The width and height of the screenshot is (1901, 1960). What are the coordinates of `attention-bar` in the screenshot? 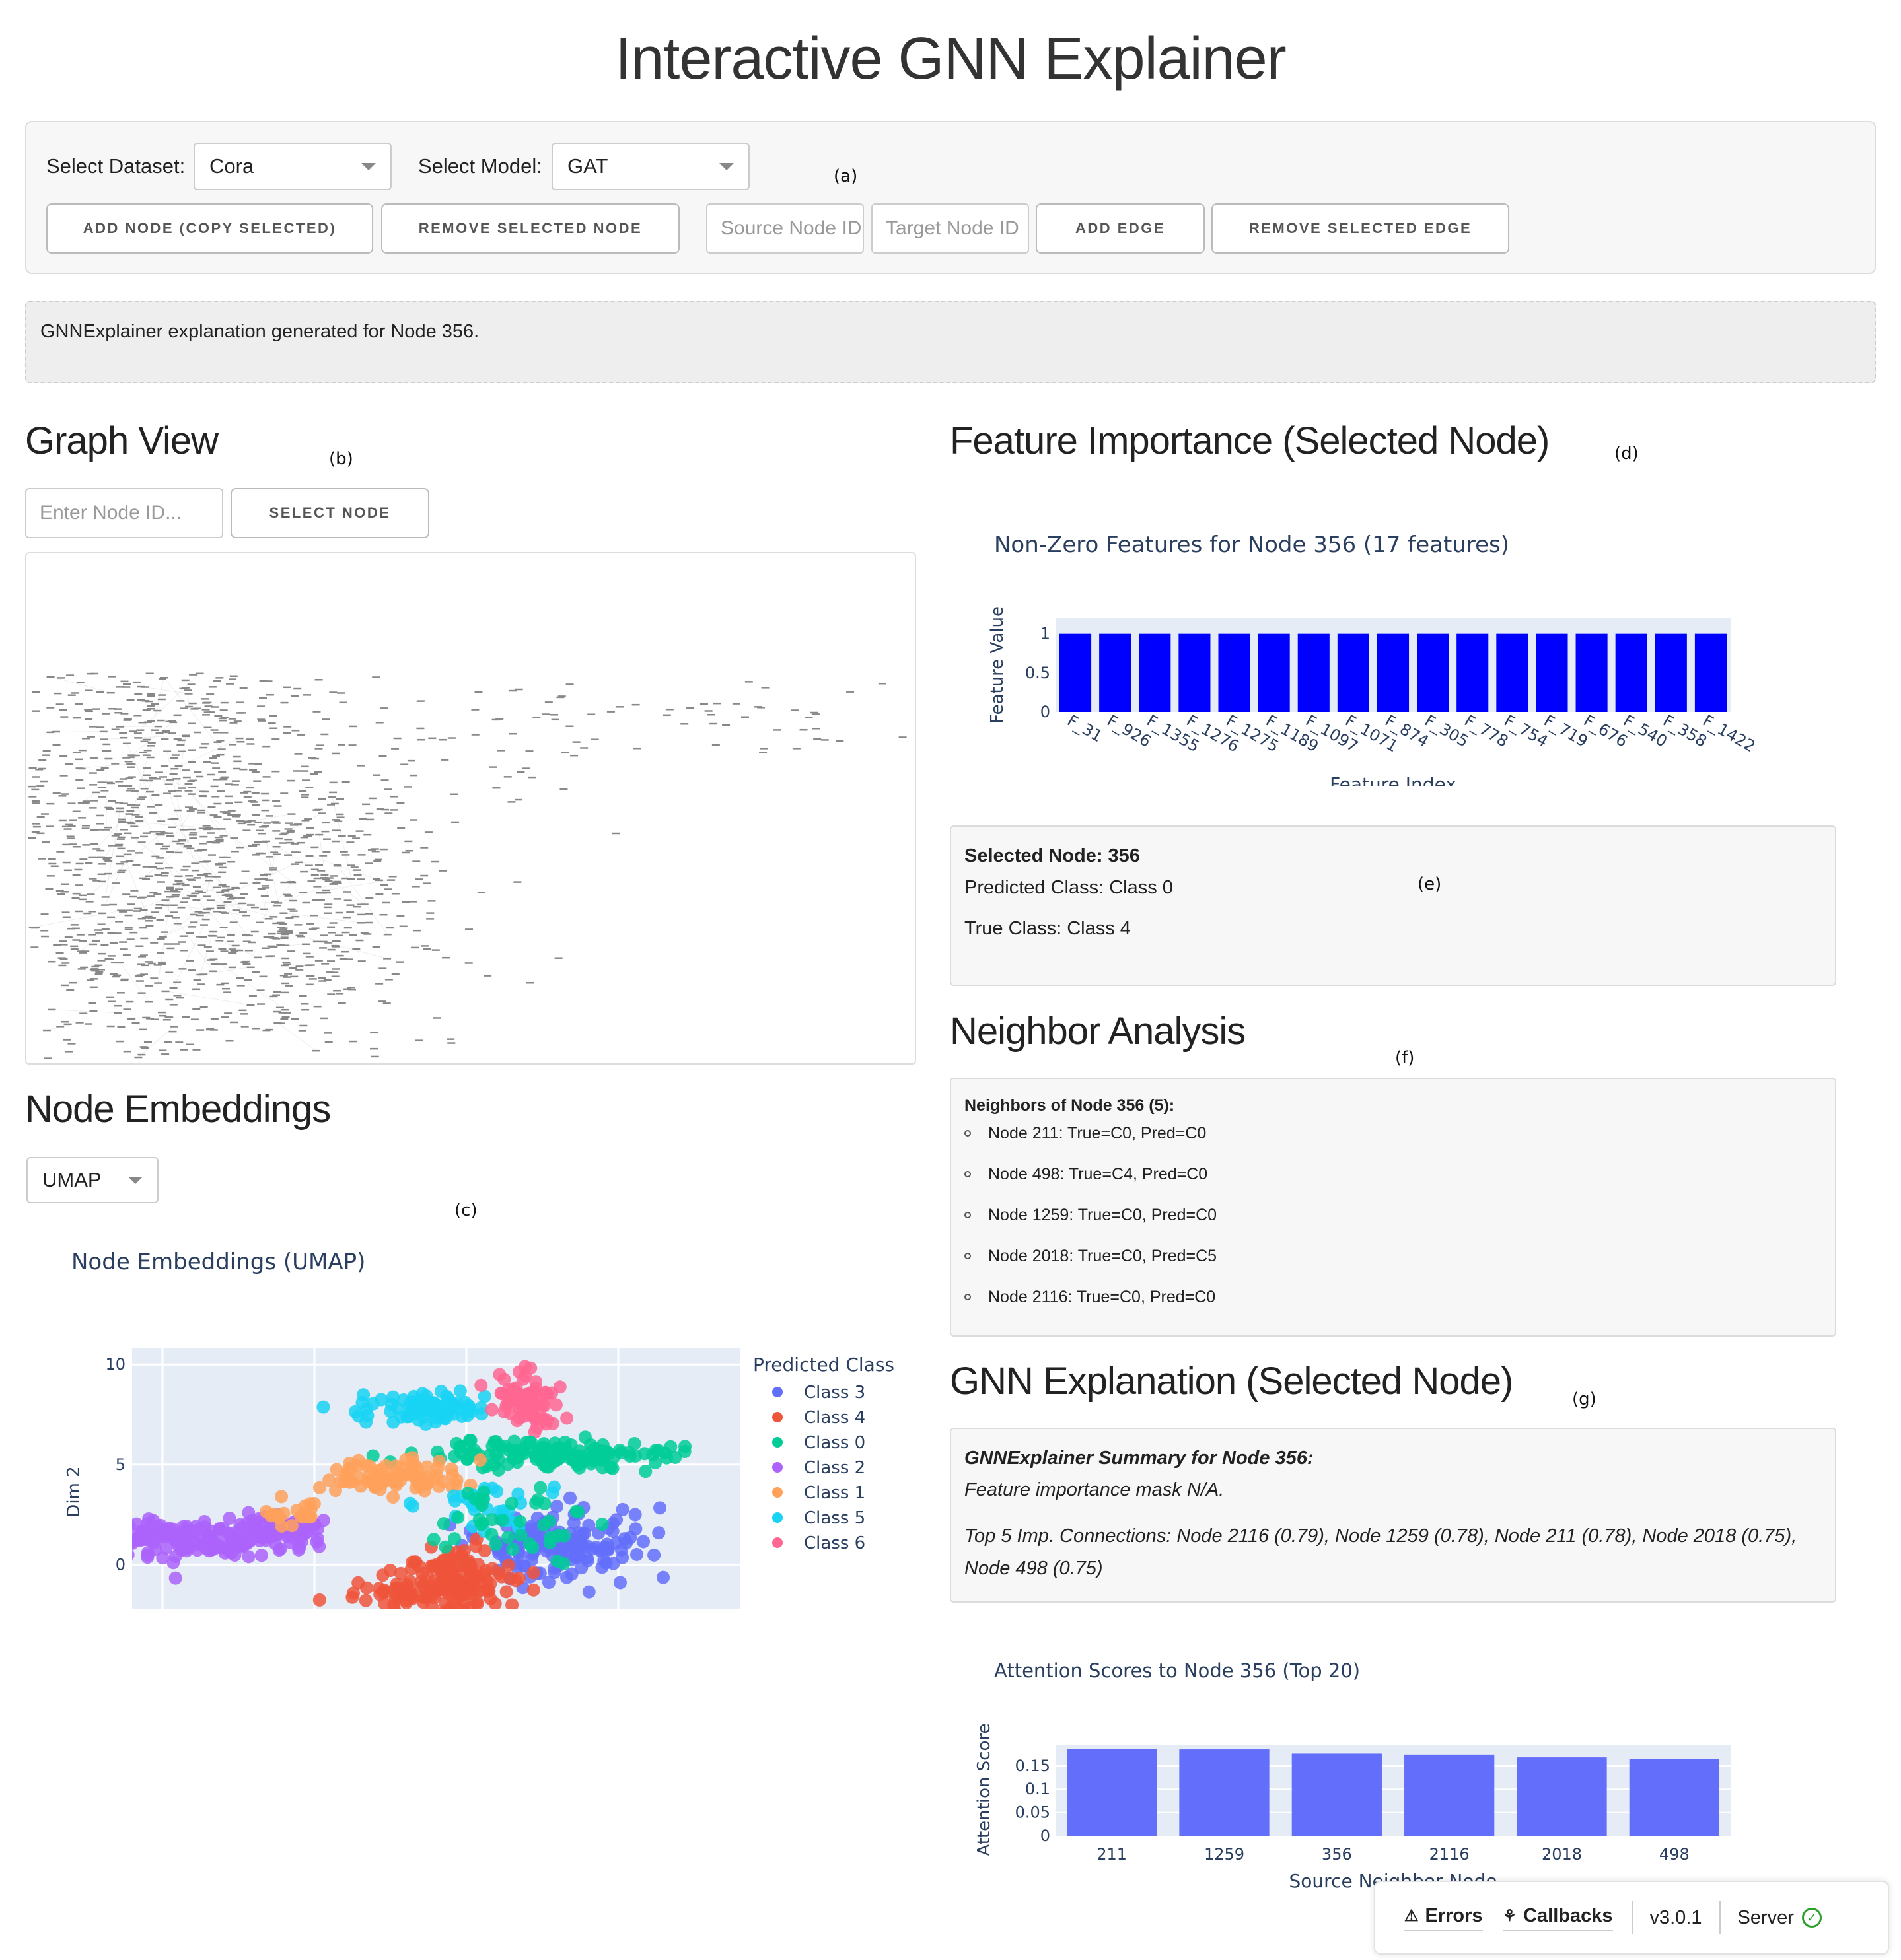 It's located at (1224, 1792).